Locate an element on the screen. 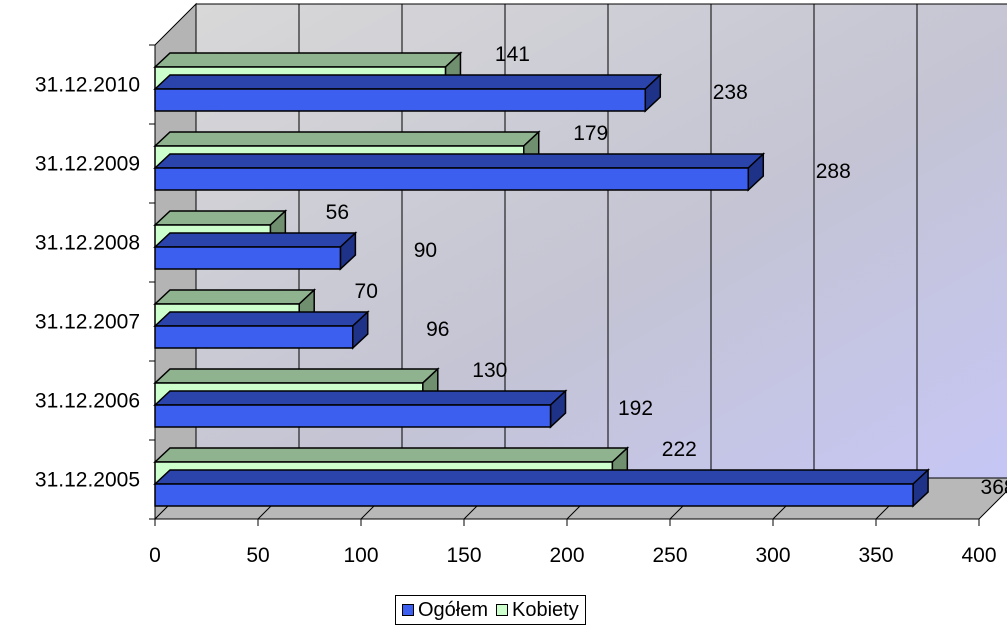 This screenshot has height=637, width=1007. x-tick-label: 250 is located at coordinates (669, 555).